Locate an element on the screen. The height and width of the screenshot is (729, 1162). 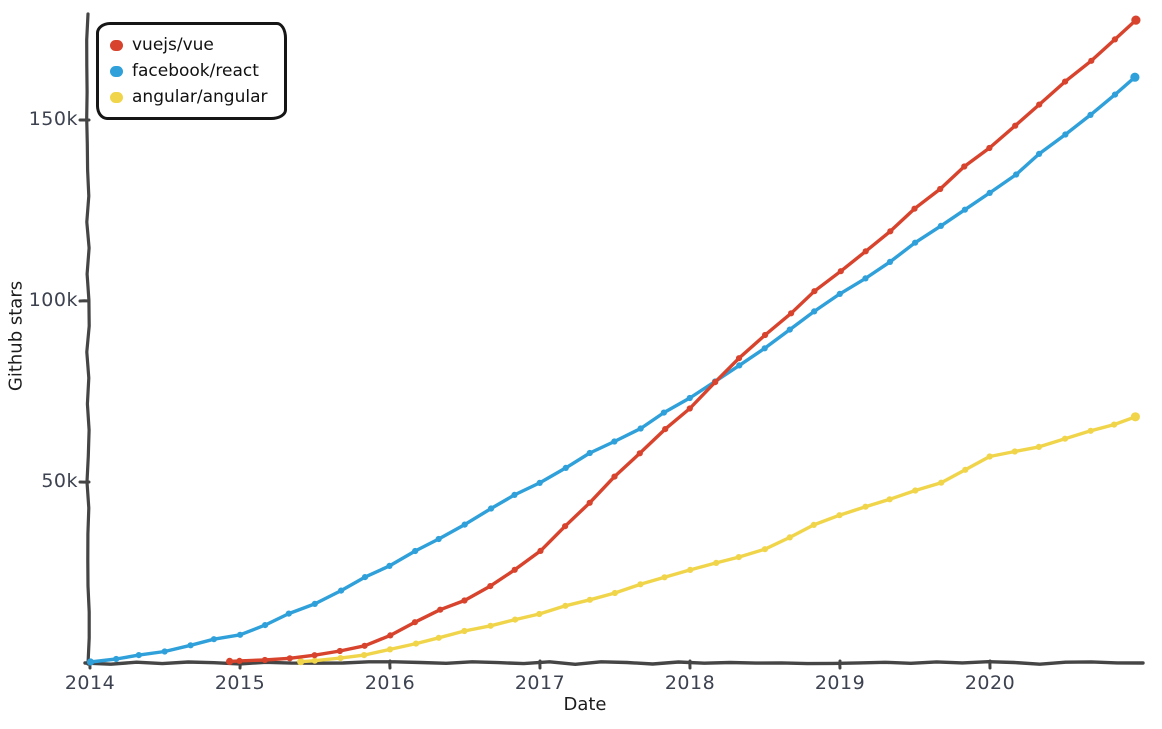
x-tick-label-2016: 2016 is located at coordinates (390, 683).